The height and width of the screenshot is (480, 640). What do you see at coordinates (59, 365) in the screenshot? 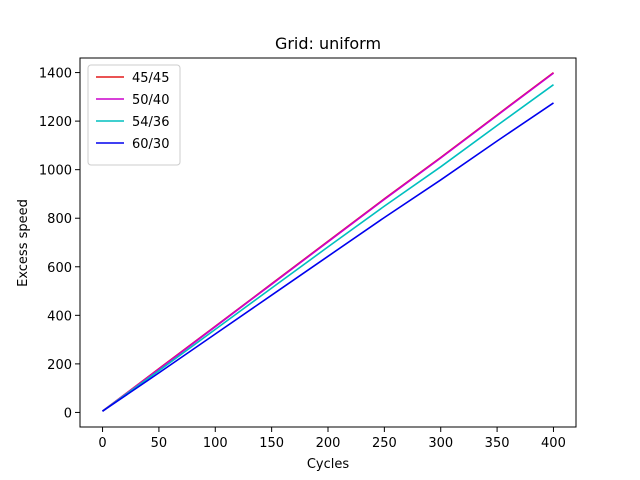
I see `y-tick-label: 200` at bounding box center [59, 365].